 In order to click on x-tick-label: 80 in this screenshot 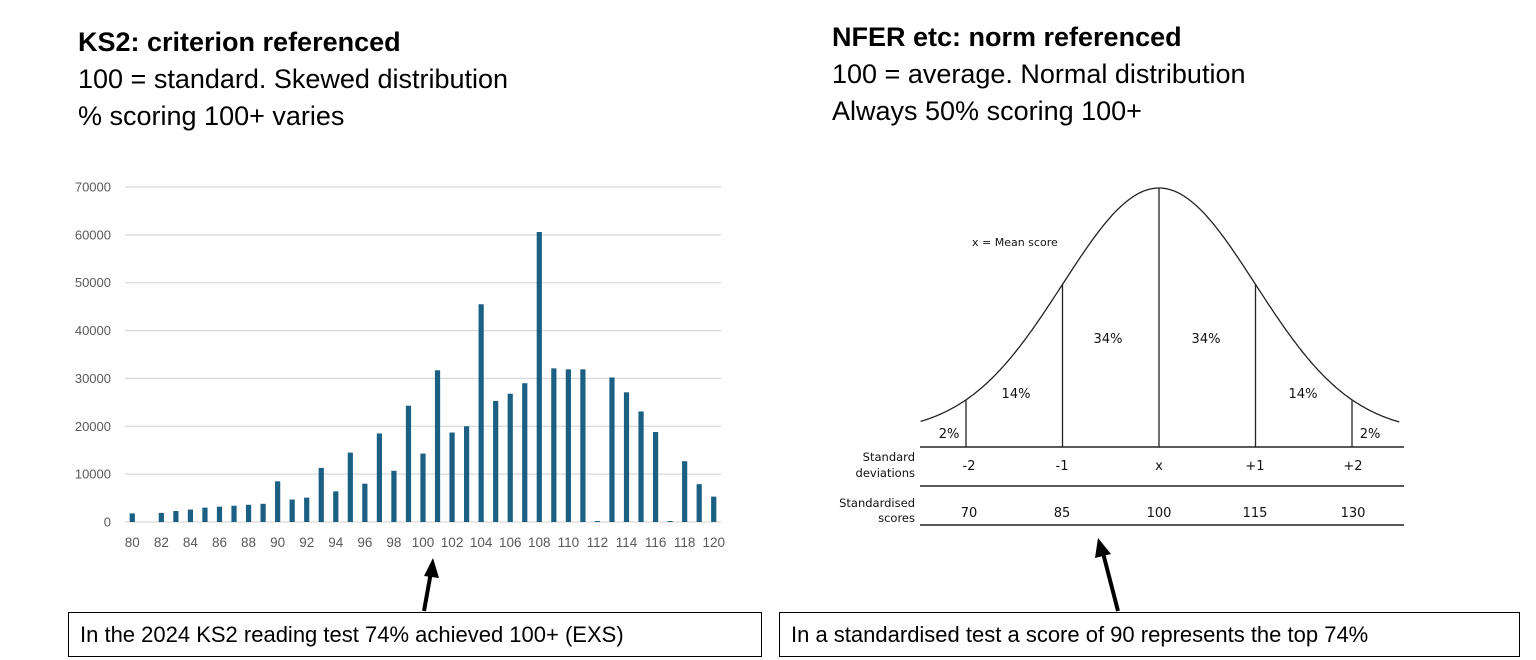, I will do `click(132, 542)`.